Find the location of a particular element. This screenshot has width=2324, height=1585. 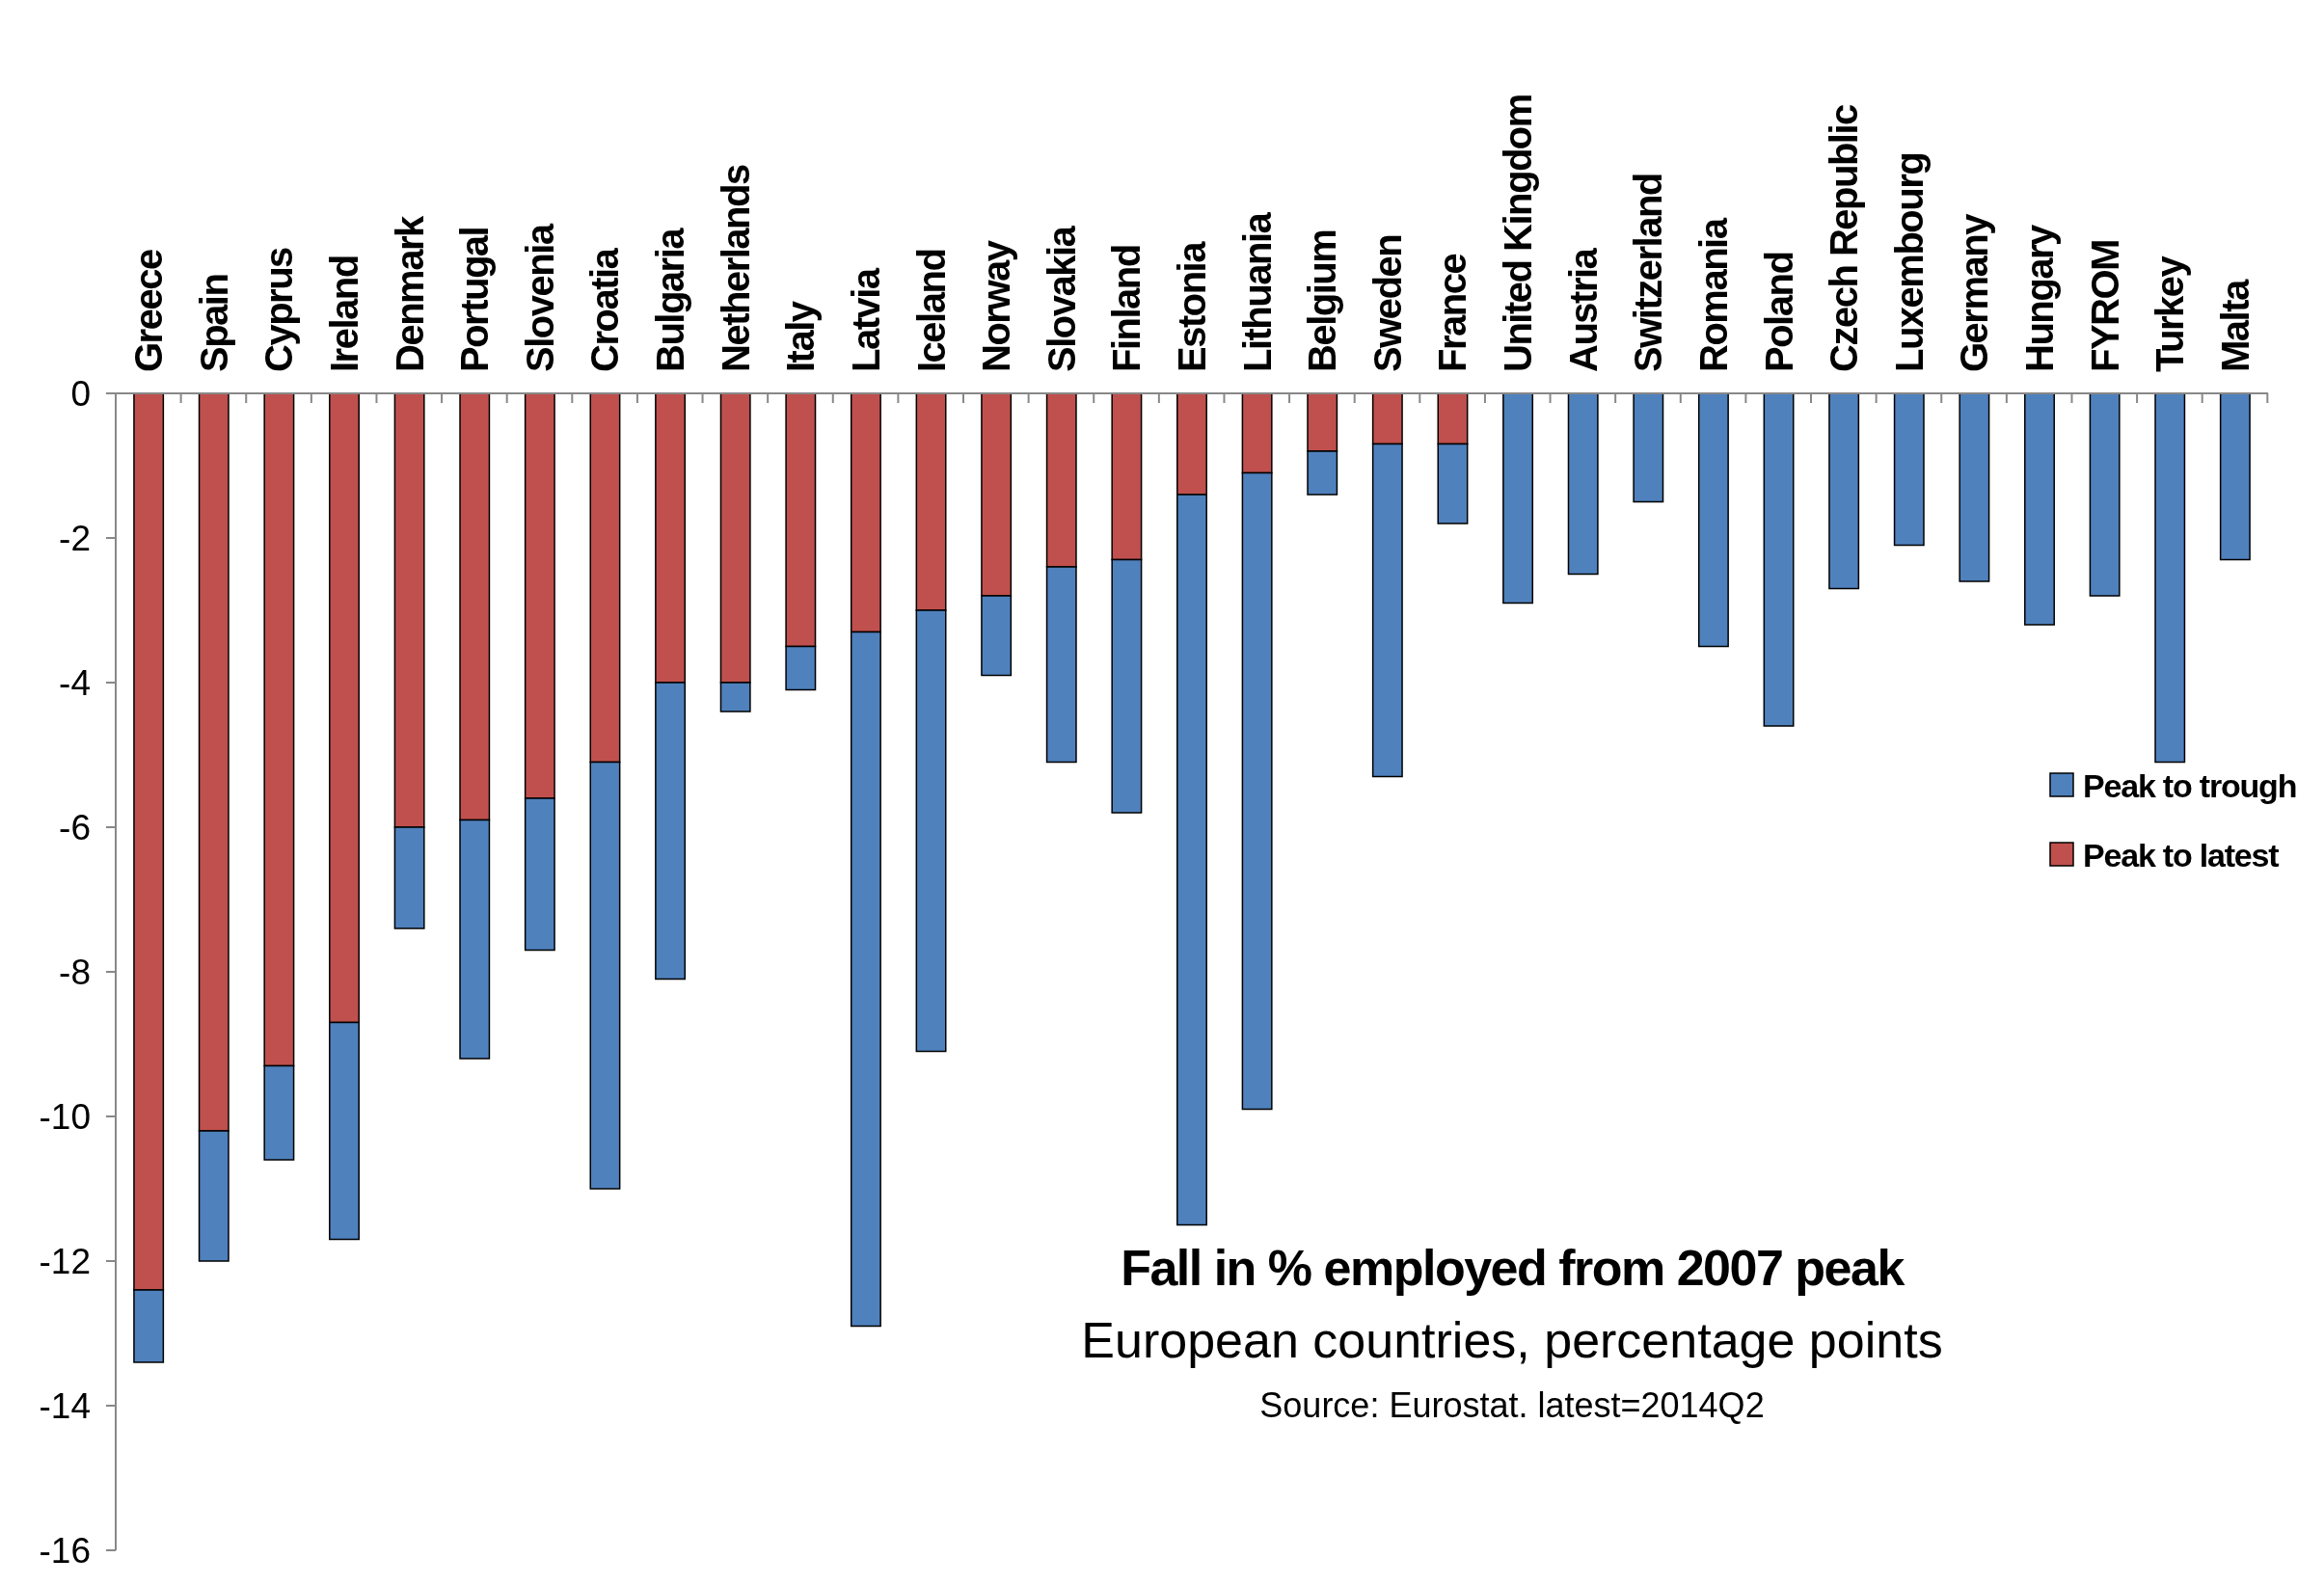

x-tick-label: Slovakia is located at coordinates (1061, 298).